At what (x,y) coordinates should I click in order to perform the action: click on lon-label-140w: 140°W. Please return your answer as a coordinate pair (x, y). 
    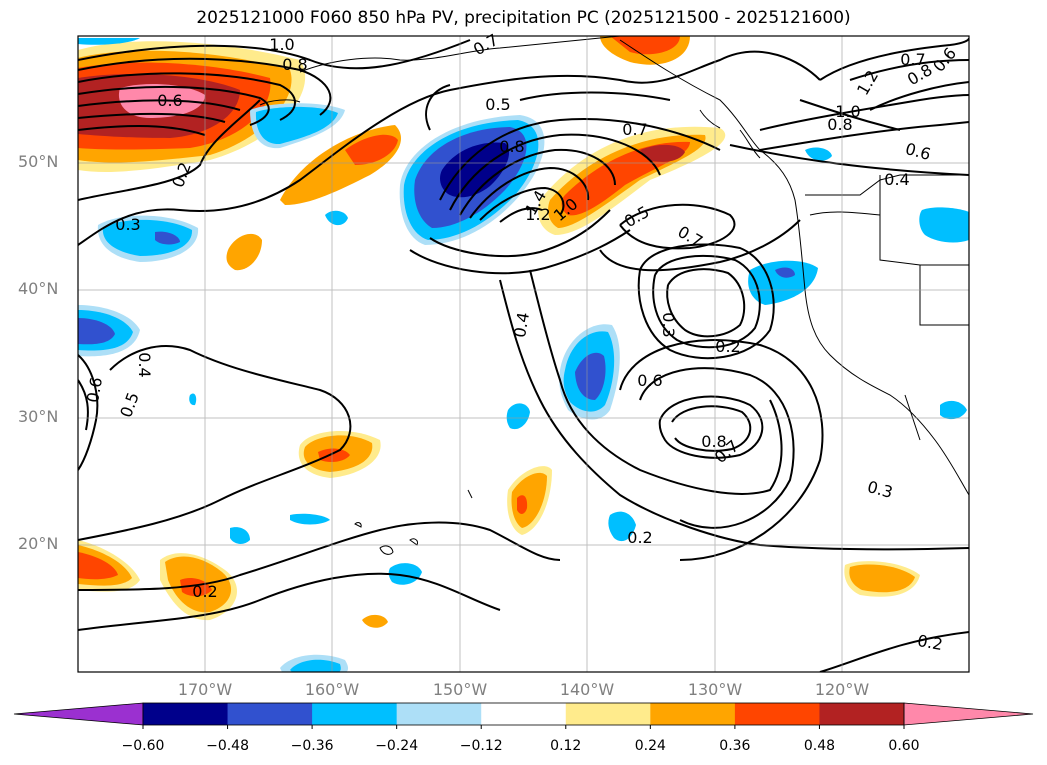
    Looking at the image, I should click on (587, 689).